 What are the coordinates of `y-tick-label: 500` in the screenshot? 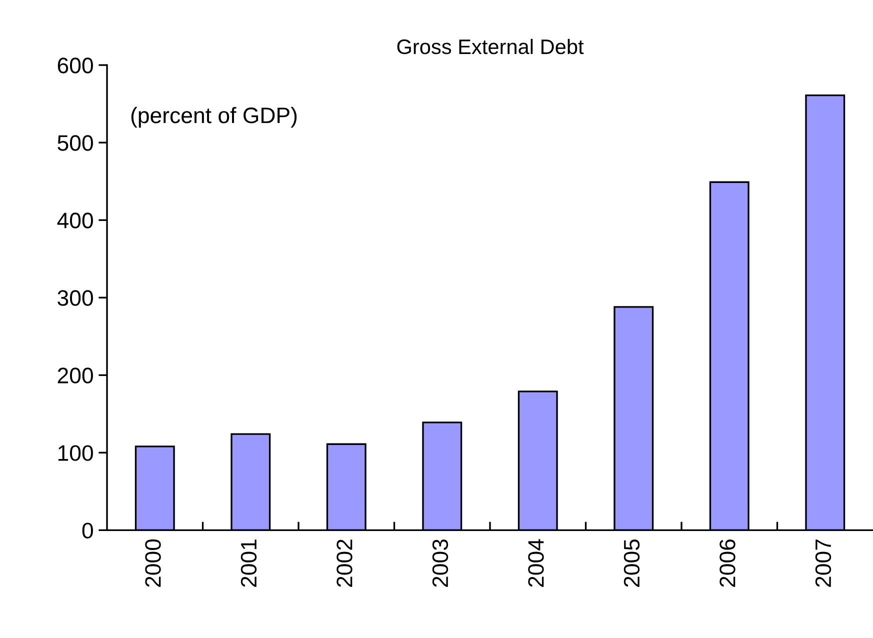 It's located at (75, 143).